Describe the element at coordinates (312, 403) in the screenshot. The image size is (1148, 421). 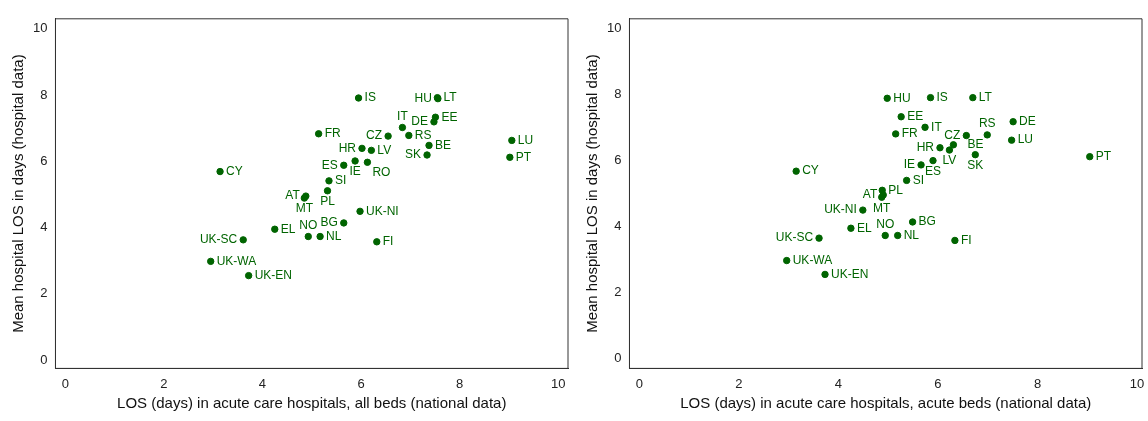
I see `x-axis-title: LOS (days) in acute care hospitals, all beds (national data)` at that location.